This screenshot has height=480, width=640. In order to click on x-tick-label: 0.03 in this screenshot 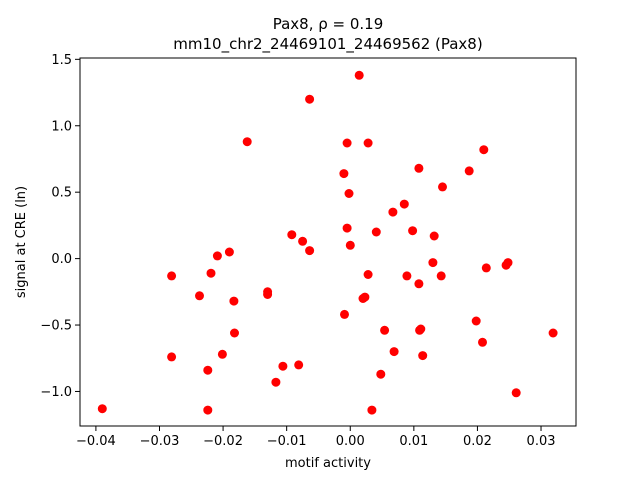, I will do `click(541, 441)`.